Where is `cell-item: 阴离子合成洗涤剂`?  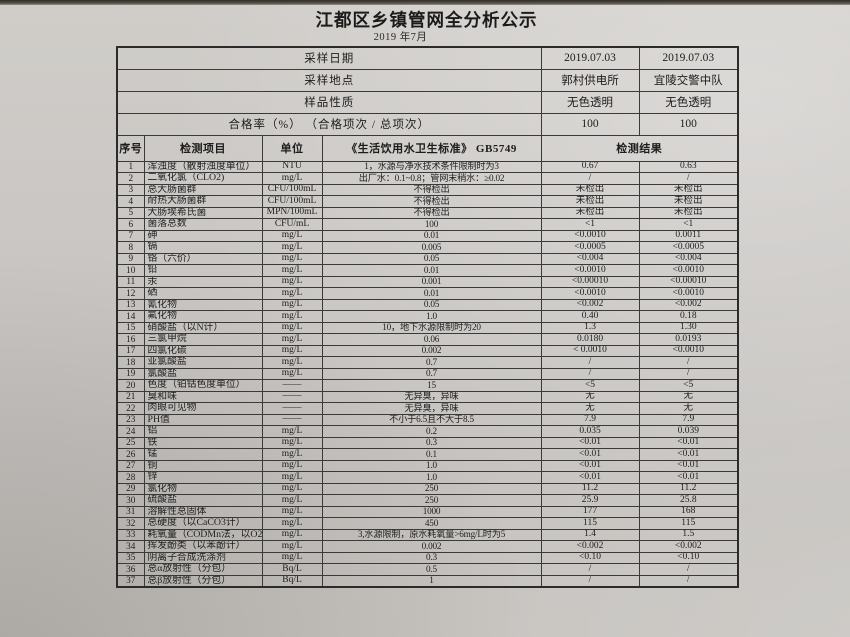 cell-item: 阴离子合成洗涤剂 is located at coordinates (203, 557).